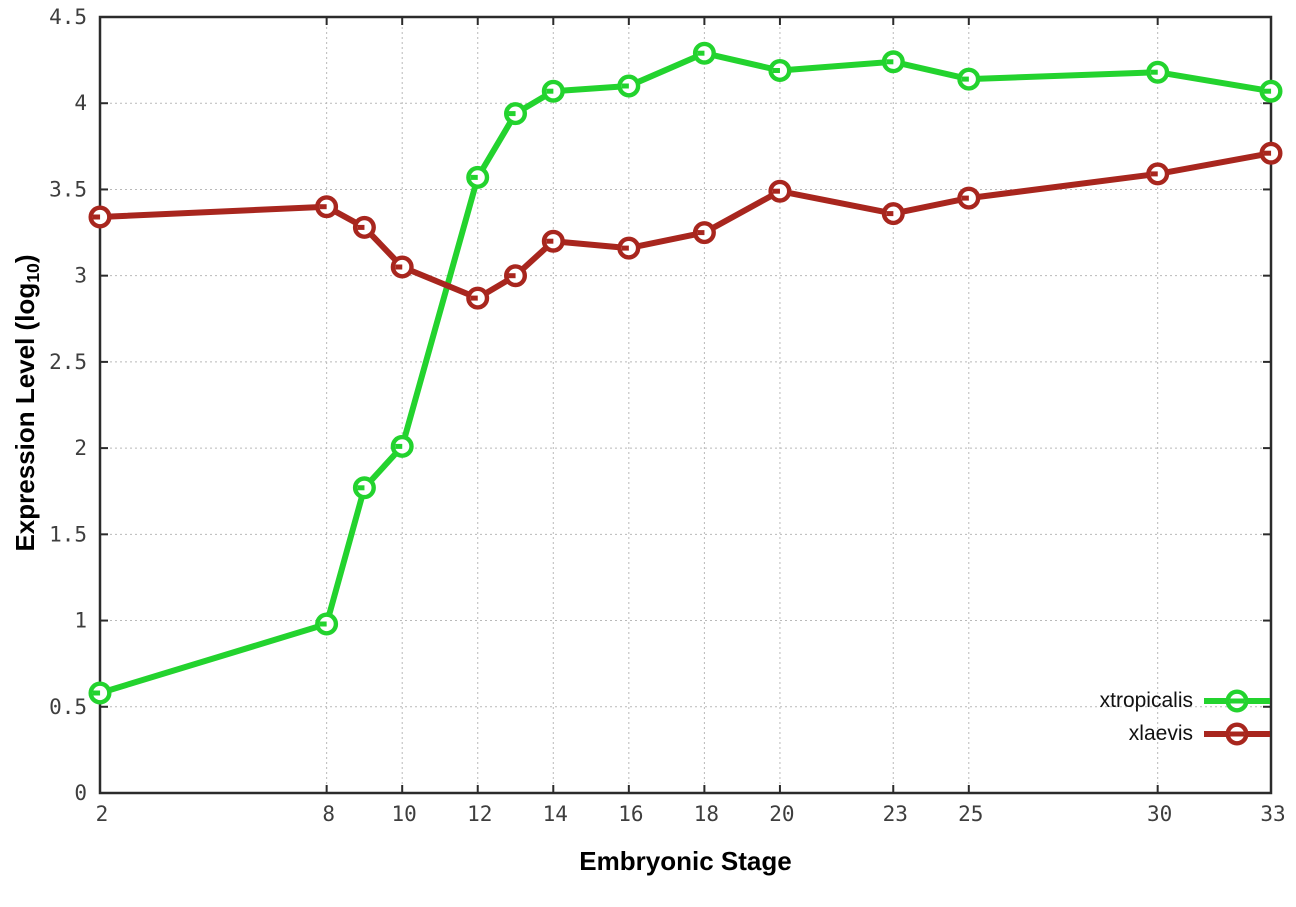  What do you see at coordinates (1272, 814) in the screenshot?
I see `x-tick-label: 33` at bounding box center [1272, 814].